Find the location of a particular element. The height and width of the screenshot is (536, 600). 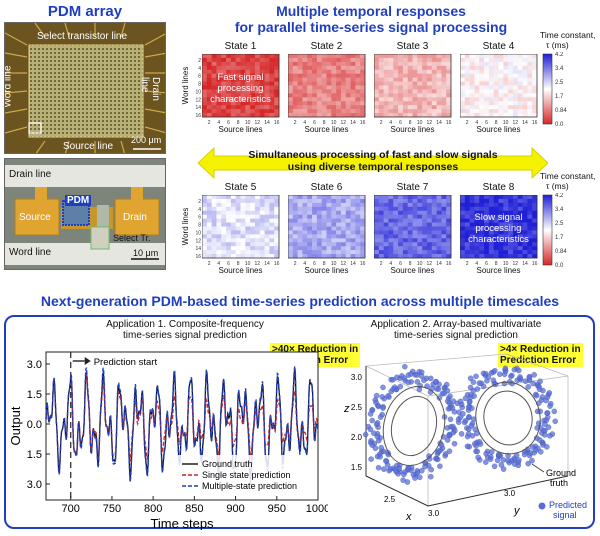

heatmap-frame is located at coordinates (413, 227).